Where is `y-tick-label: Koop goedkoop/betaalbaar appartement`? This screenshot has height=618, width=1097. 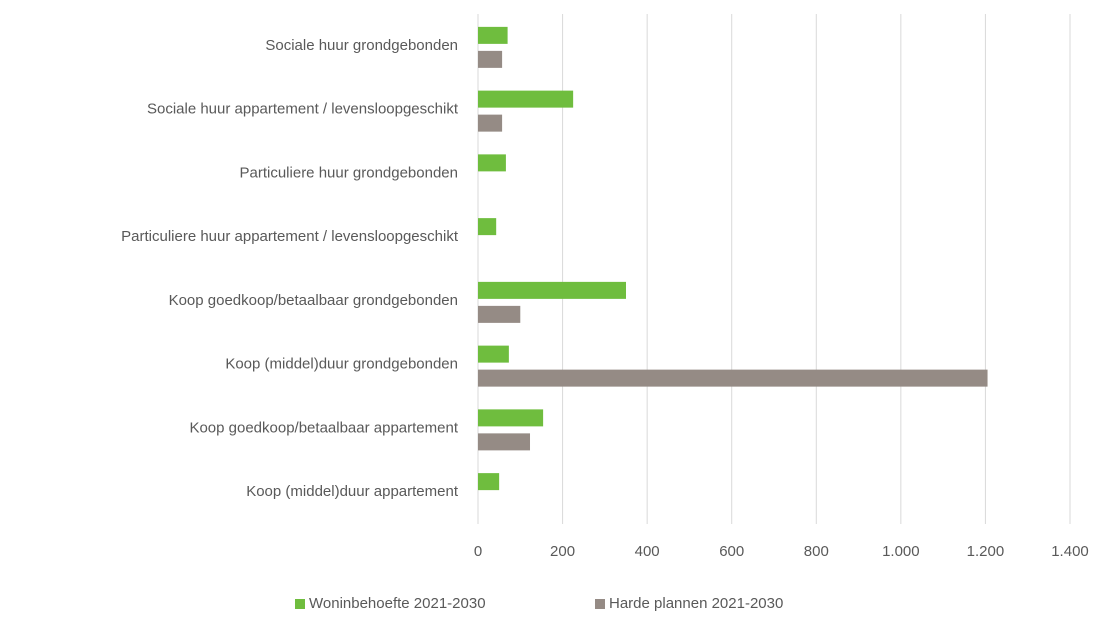
y-tick-label: Koop goedkoop/betaalbaar appartement is located at coordinates (323, 427).